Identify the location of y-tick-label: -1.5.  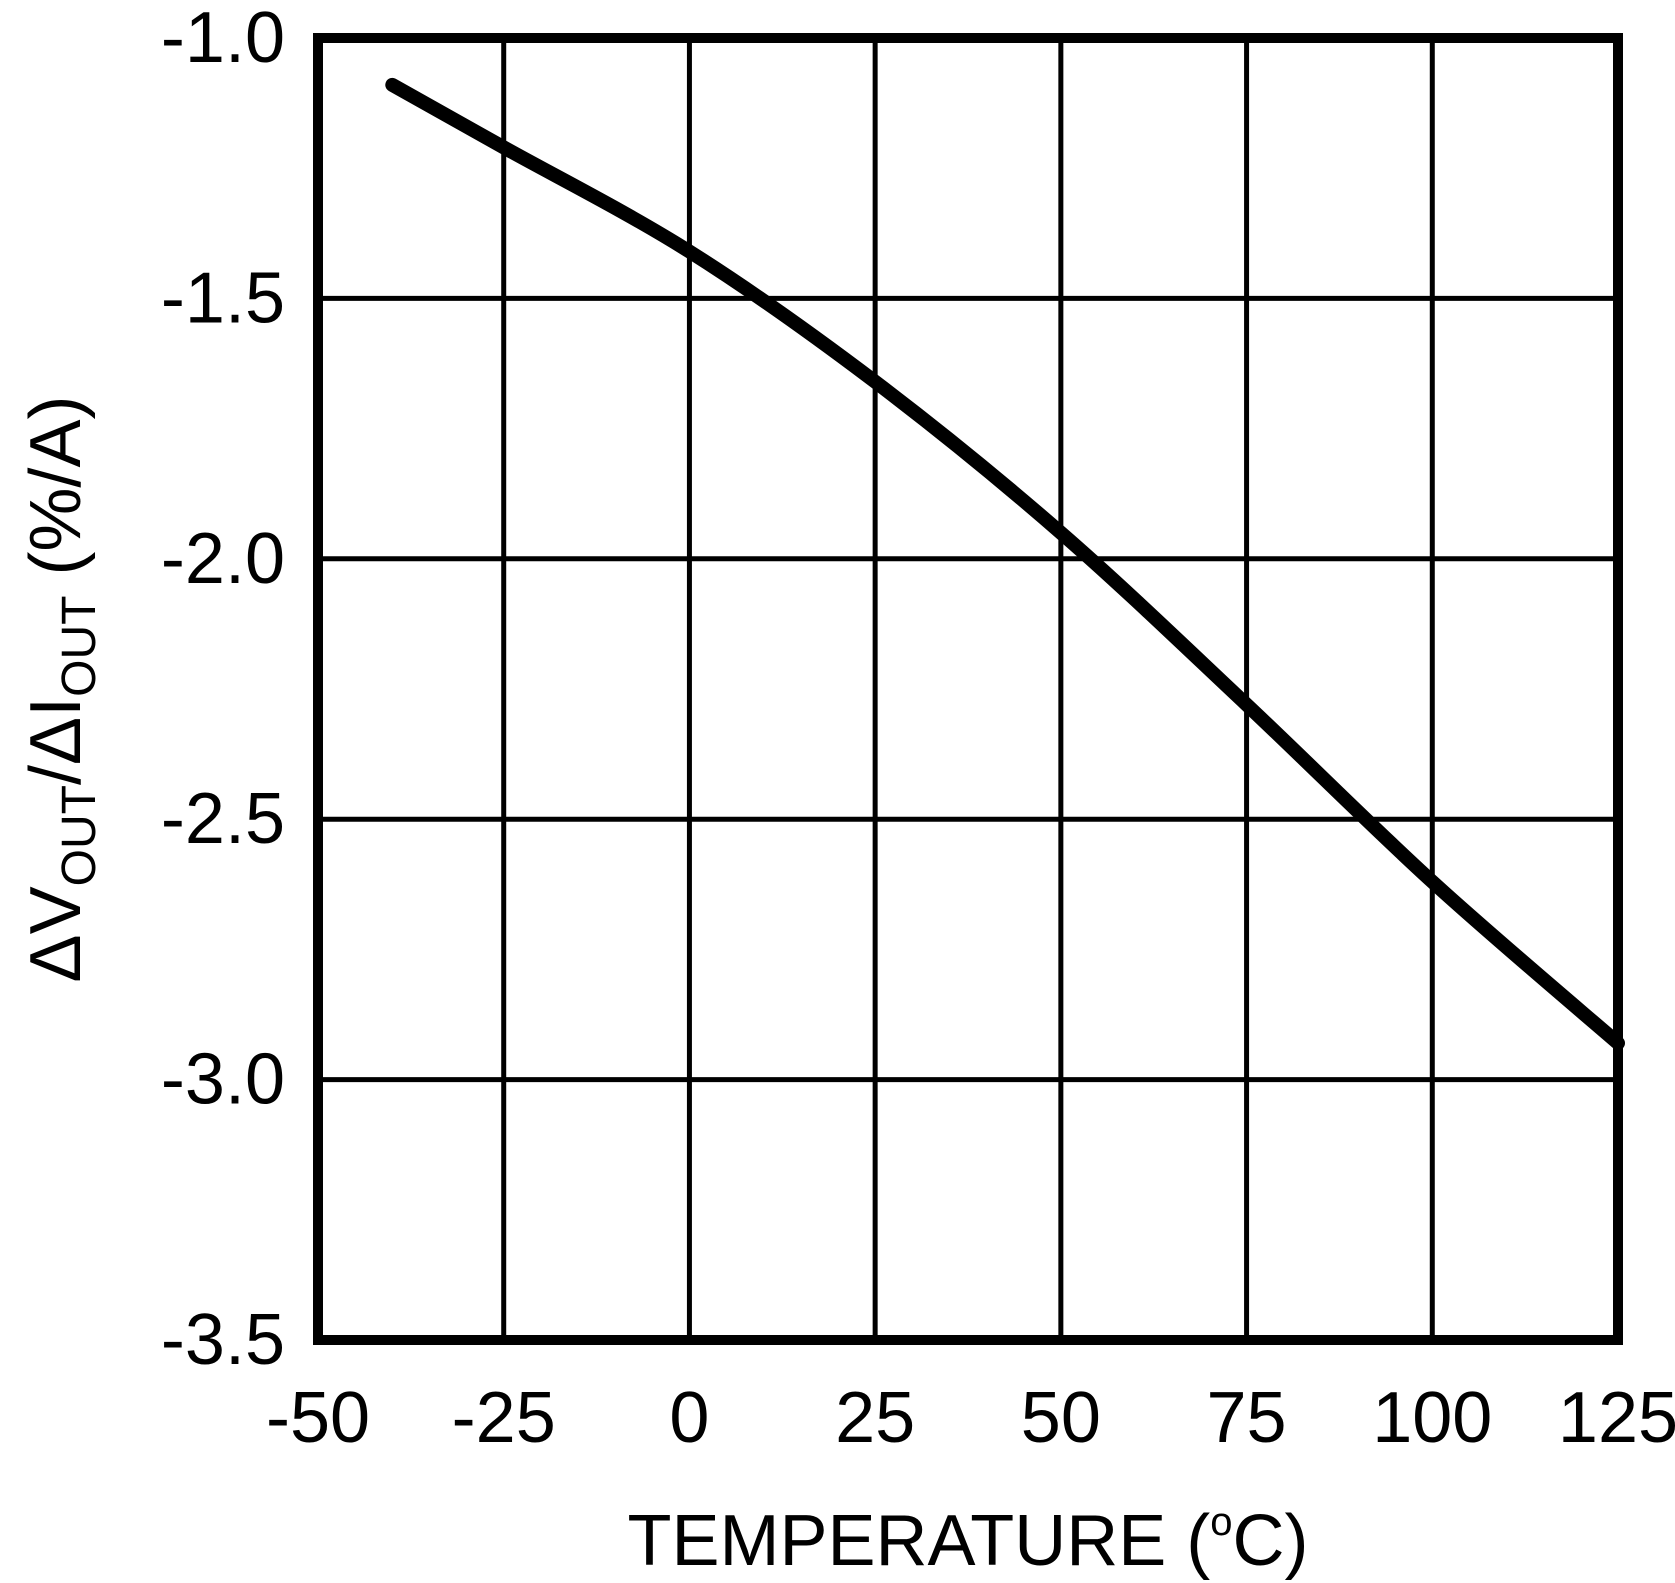
(223, 298).